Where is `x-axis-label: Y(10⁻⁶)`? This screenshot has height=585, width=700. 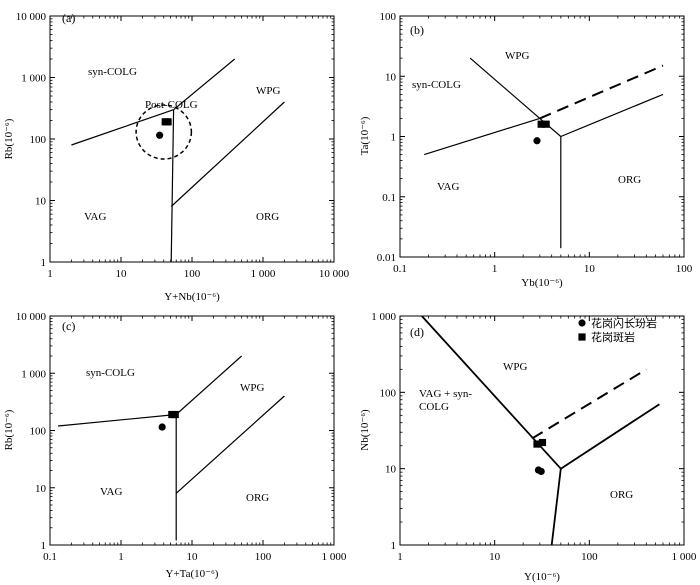 x-axis-label: Y(10⁻⁶) is located at coordinates (542, 577).